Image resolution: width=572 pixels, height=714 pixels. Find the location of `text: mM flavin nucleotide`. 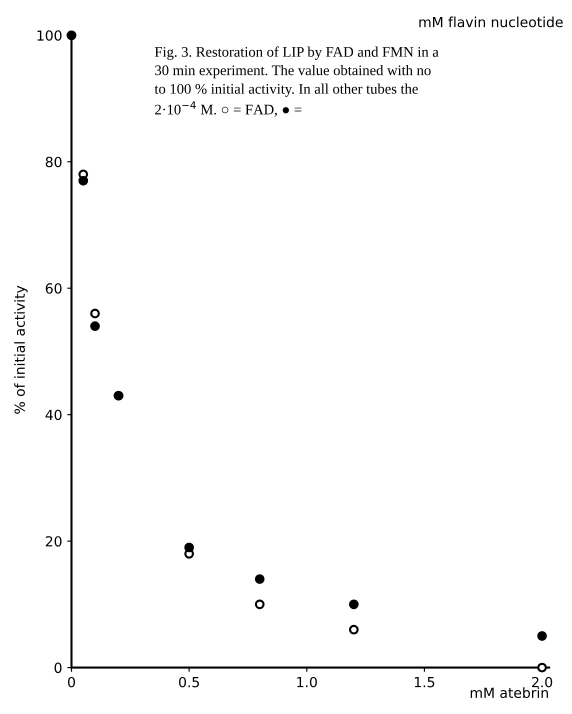

text: mM flavin nucleotide is located at coordinates (491, 22).